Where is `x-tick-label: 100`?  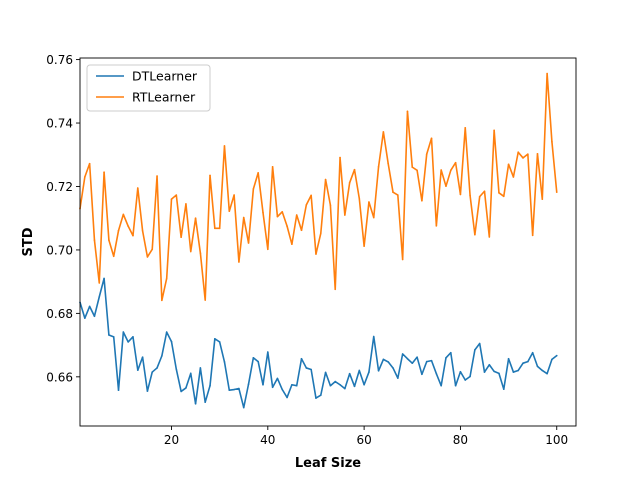 x-tick-label: 100 is located at coordinates (556, 440).